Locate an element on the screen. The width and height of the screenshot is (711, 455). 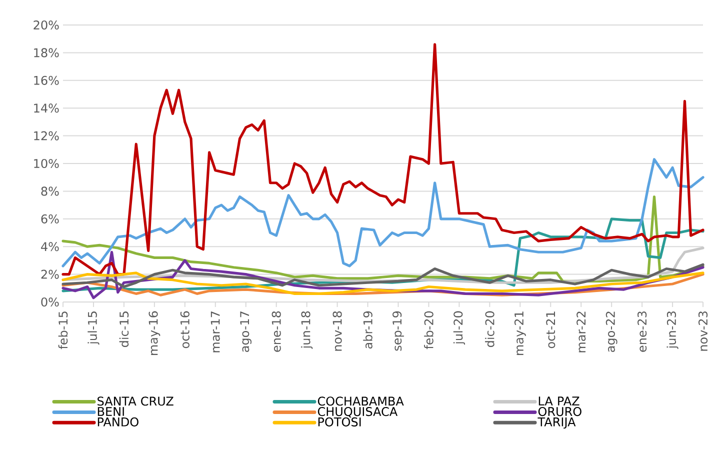
y-tick-label: 0% is located at coordinates (50, 302).